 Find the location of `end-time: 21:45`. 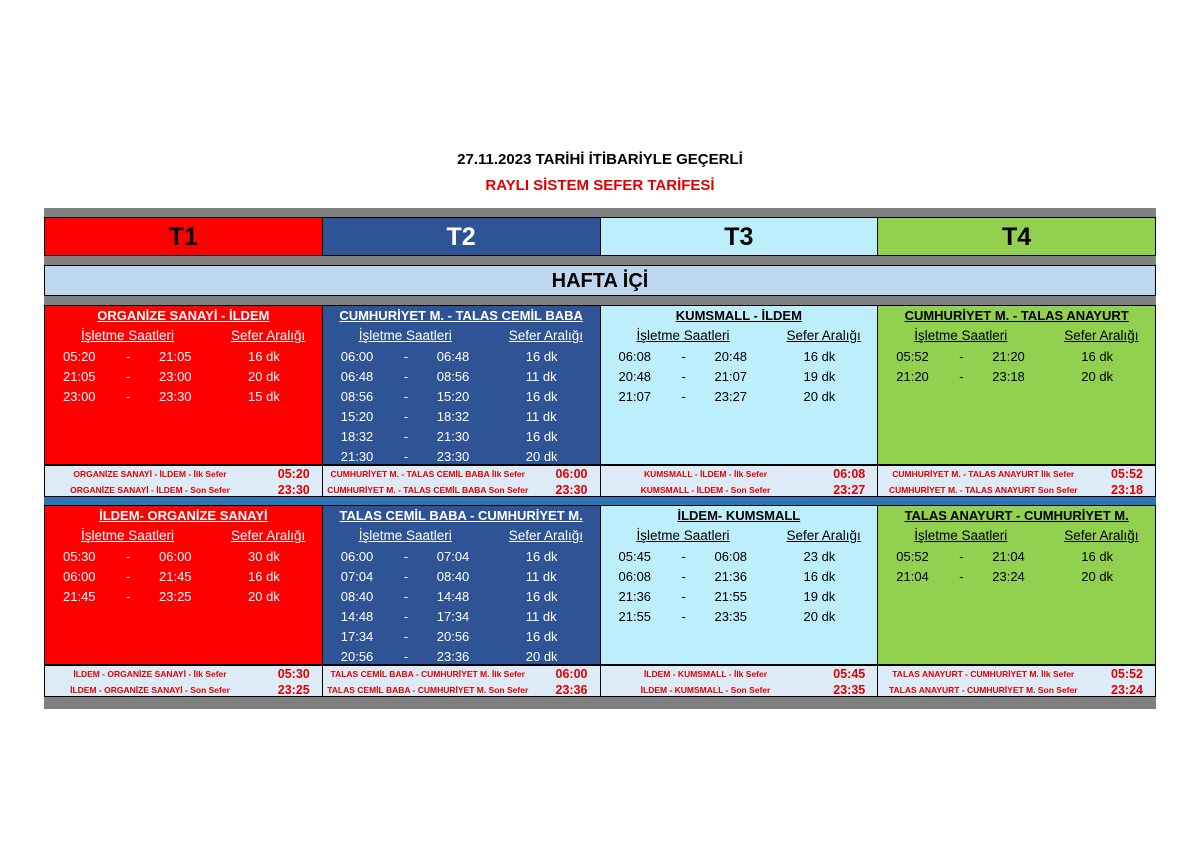

end-time: 21:45 is located at coordinates (175, 576).